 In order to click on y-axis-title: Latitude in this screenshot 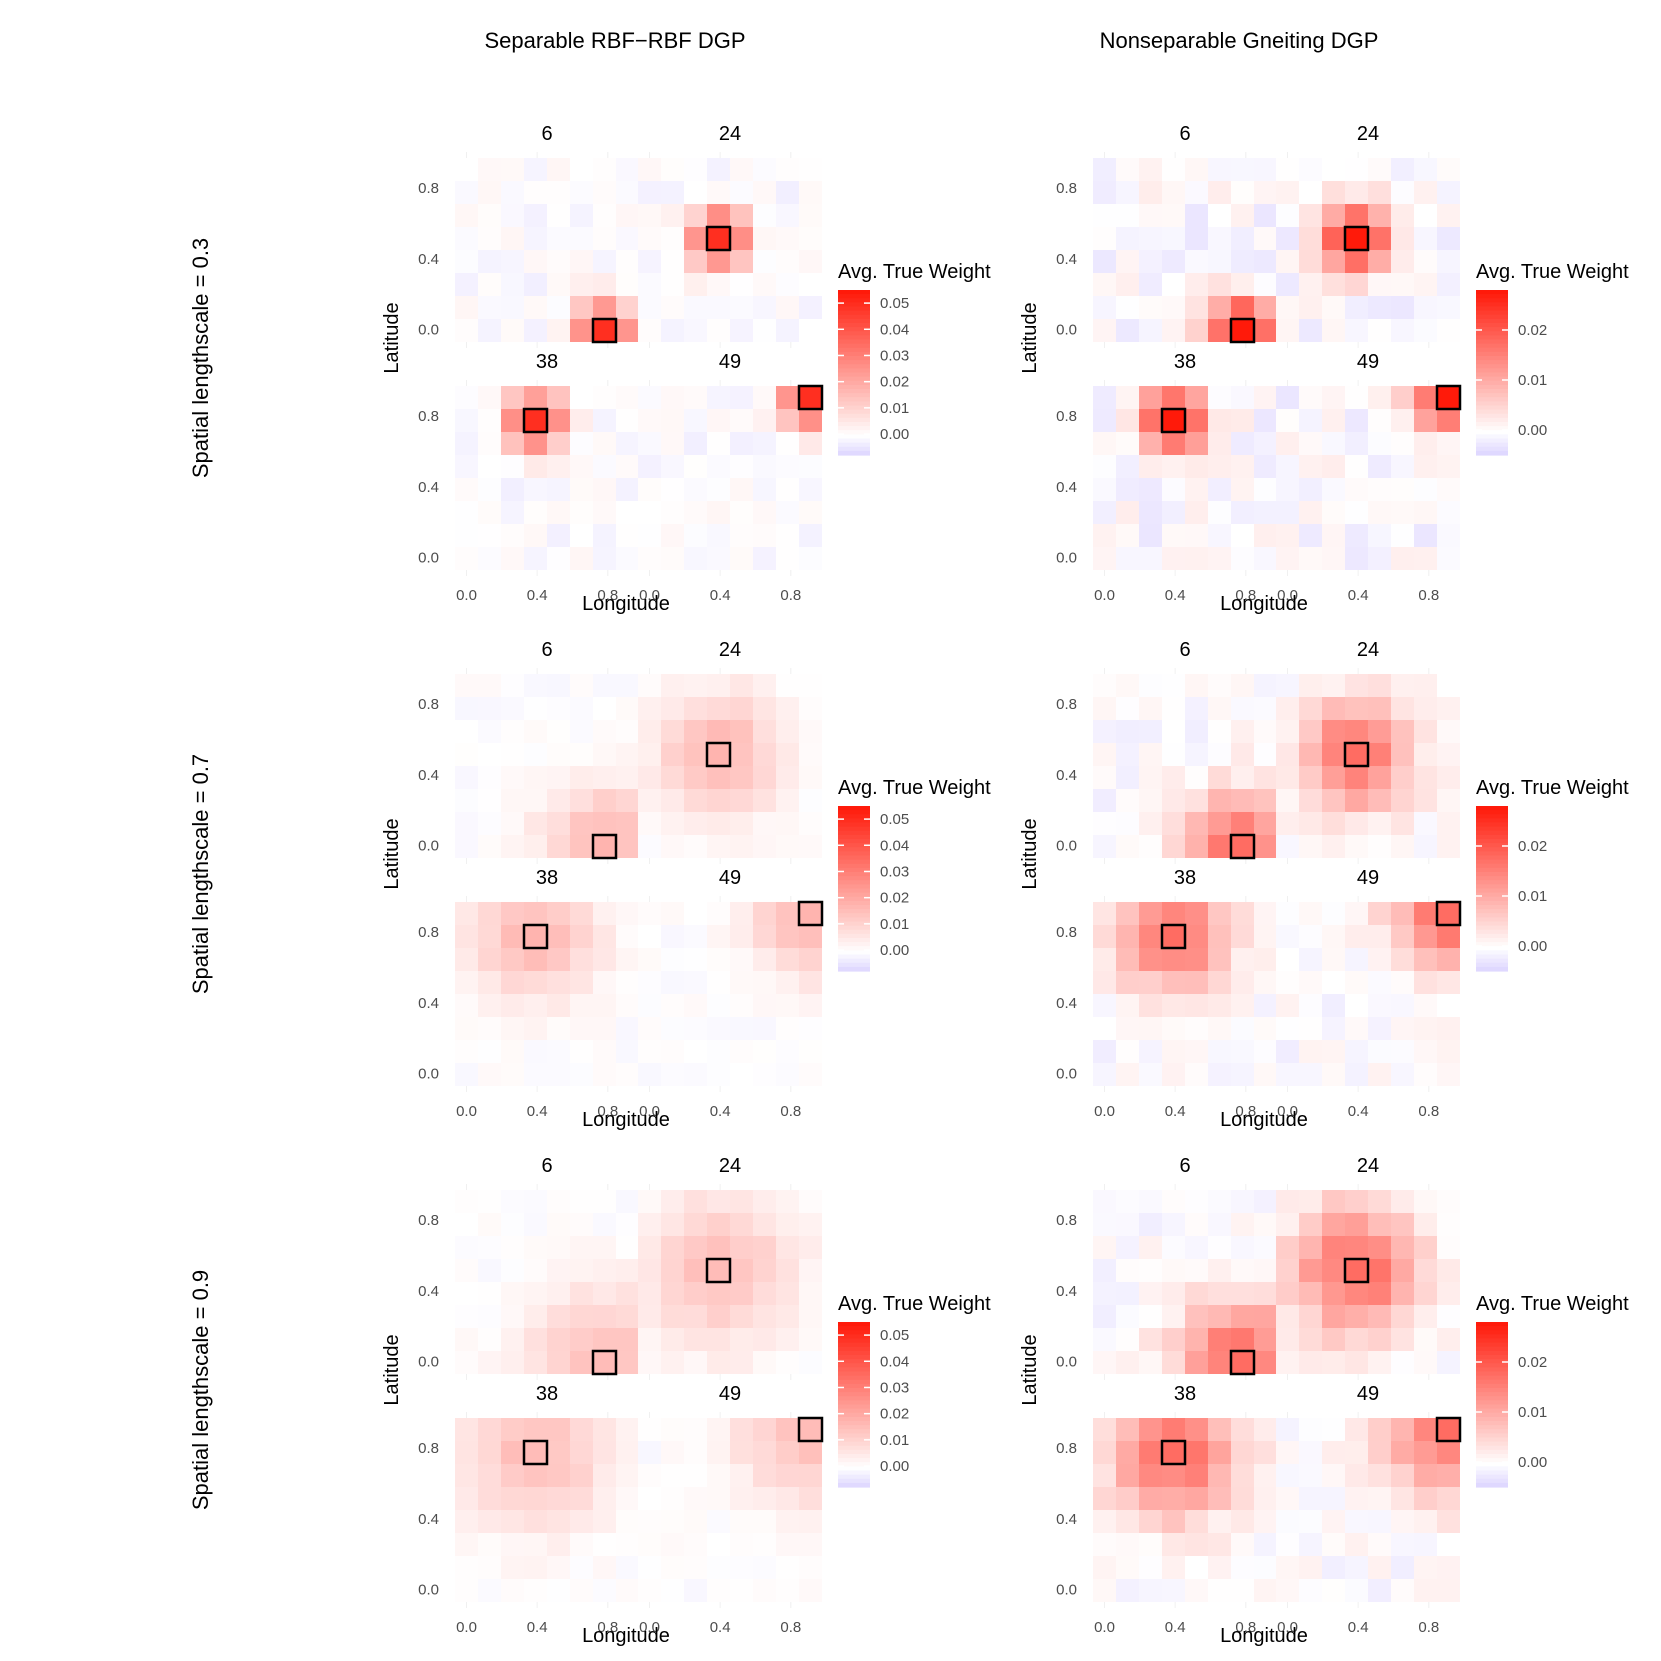, I will do `click(1030, 337)`.